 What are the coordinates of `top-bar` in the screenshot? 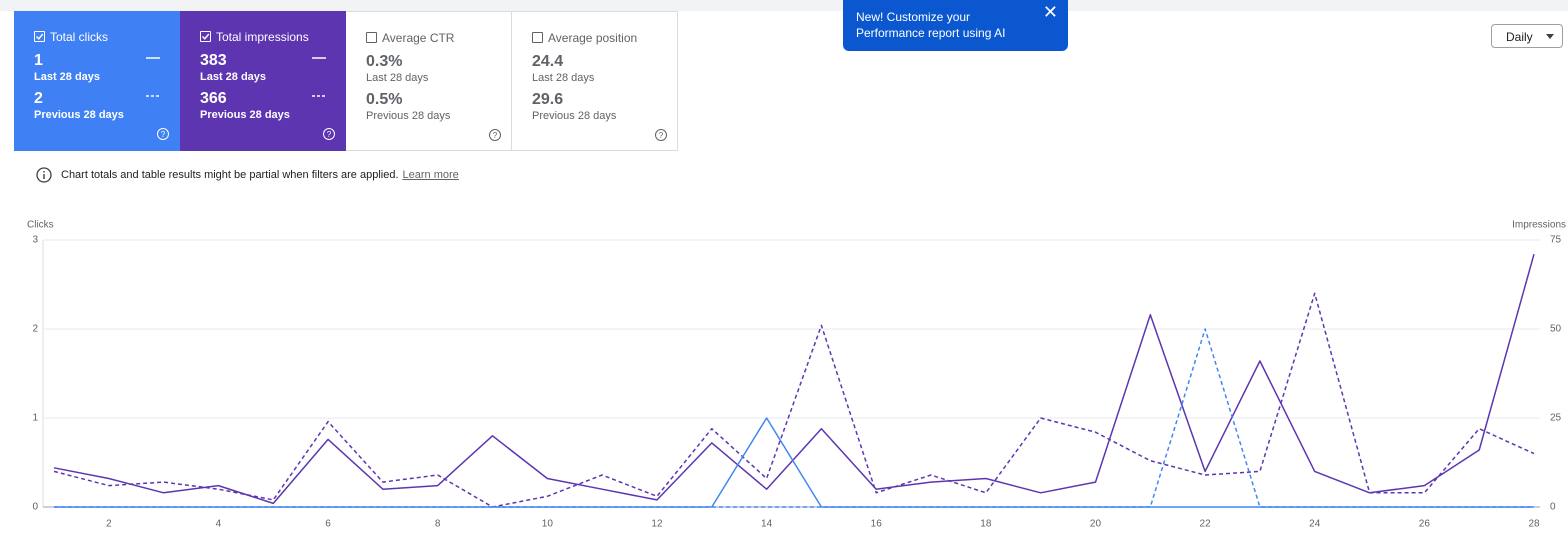 It's located at (784, 5).